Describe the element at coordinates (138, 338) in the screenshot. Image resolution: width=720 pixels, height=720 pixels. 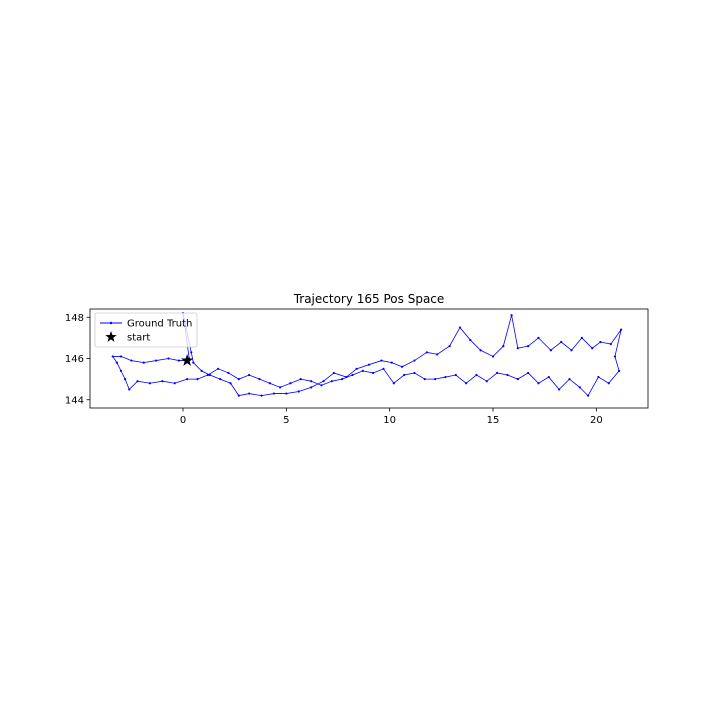
I see `legend-label-start: start` at that location.